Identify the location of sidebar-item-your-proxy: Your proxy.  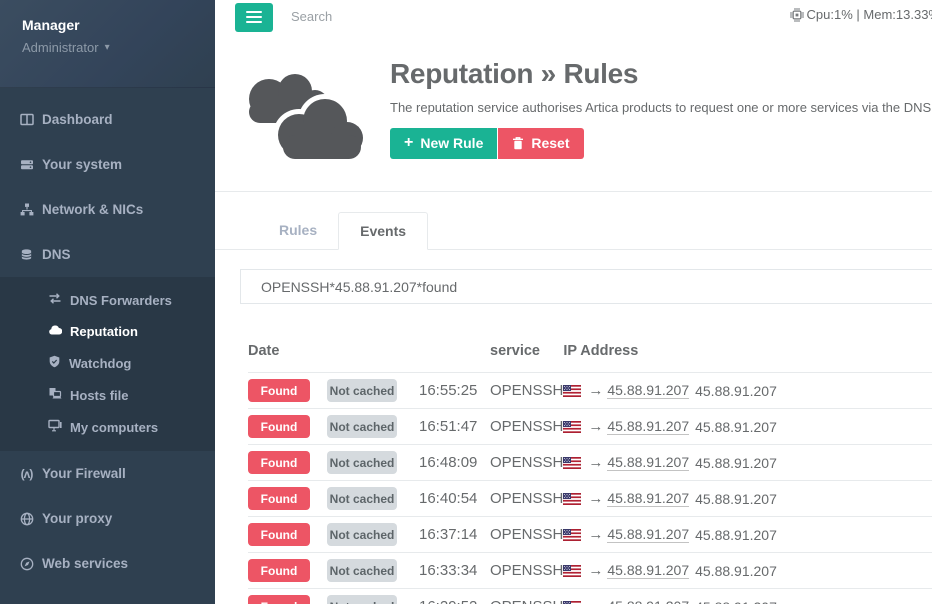
(107, 518).